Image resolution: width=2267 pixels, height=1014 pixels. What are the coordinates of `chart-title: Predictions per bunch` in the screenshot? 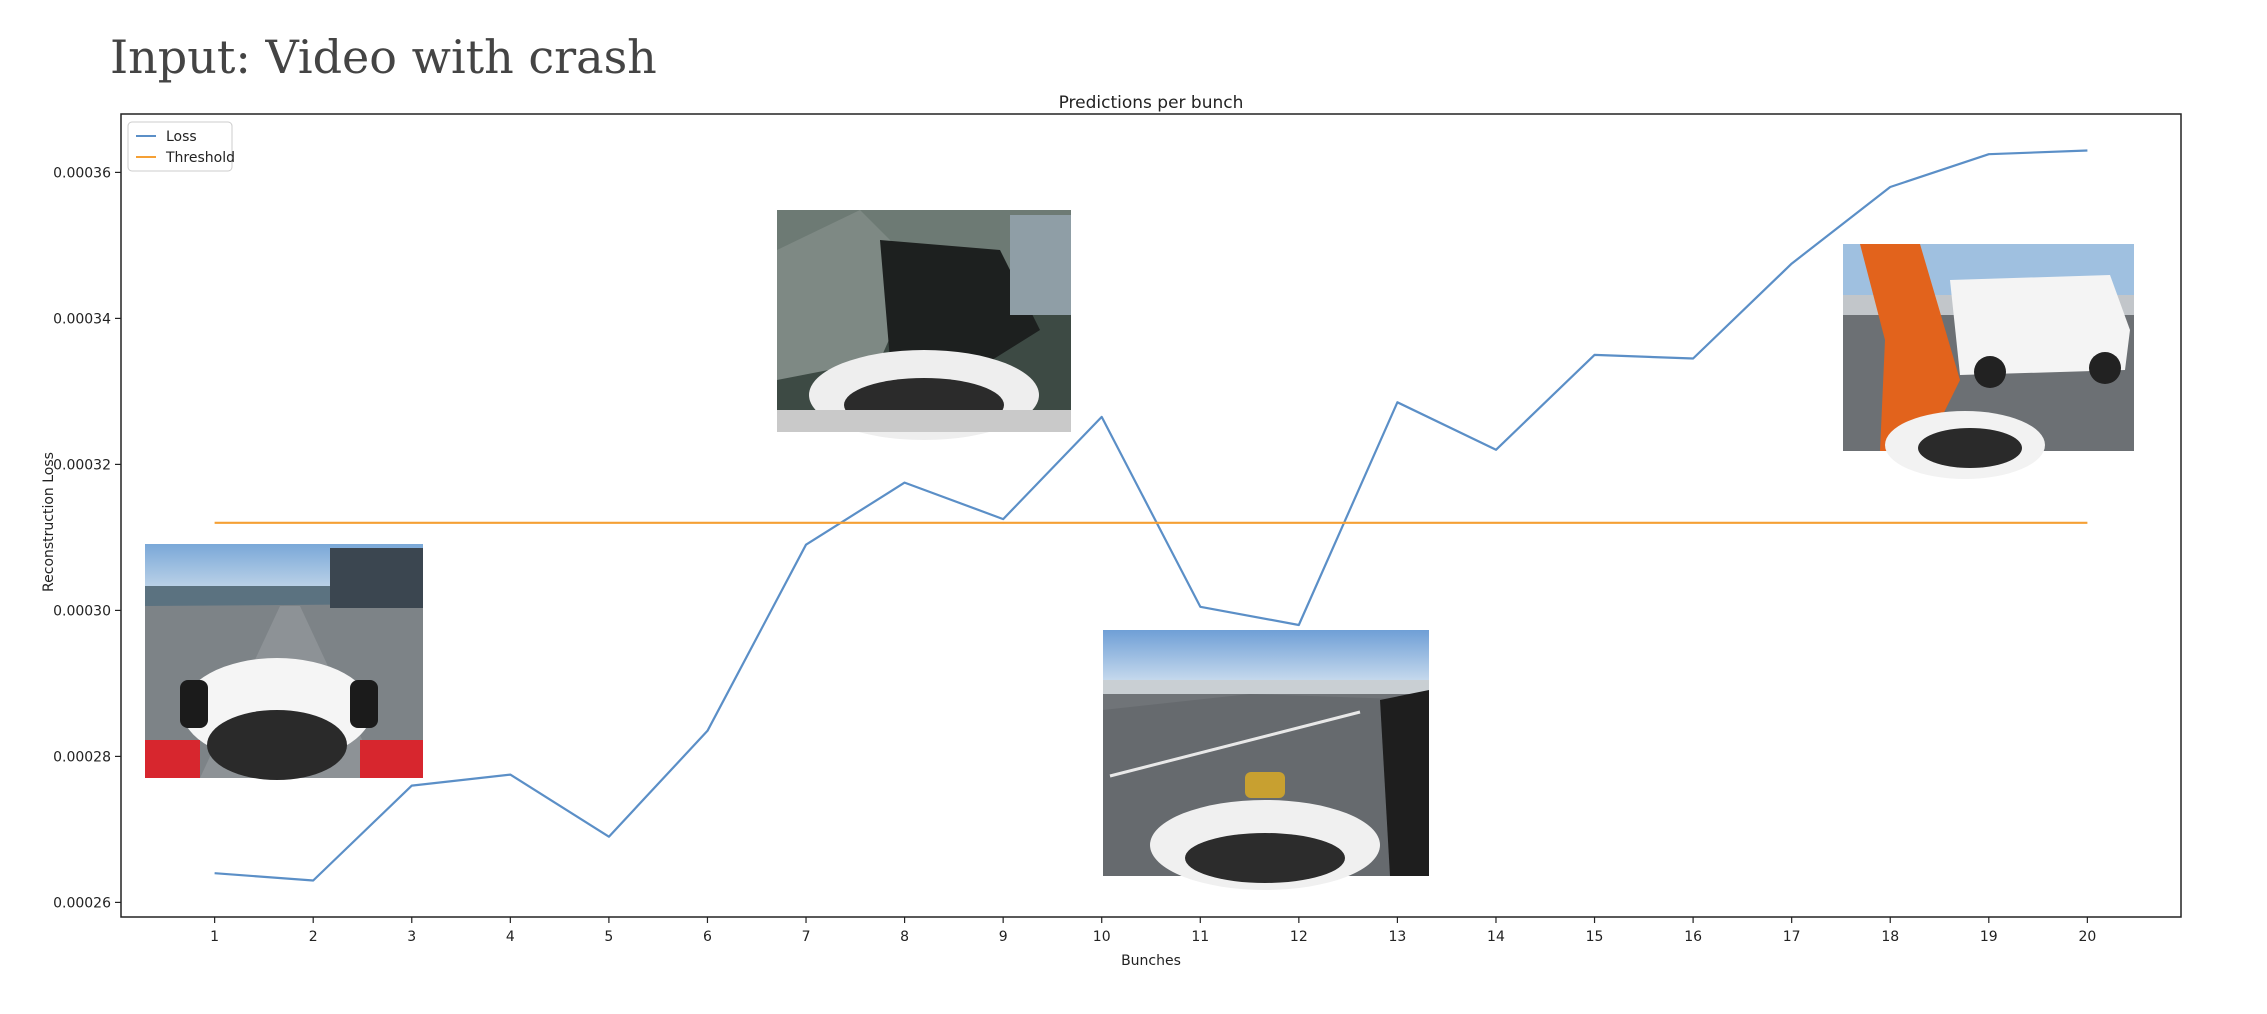 It's located at (1151, 103).